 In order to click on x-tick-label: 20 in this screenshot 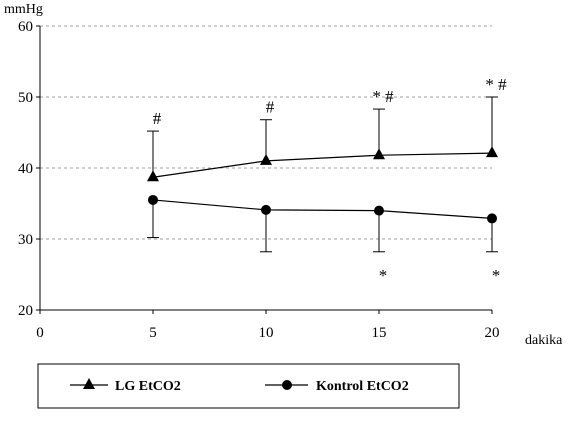, I will do `click(492, 333)`.